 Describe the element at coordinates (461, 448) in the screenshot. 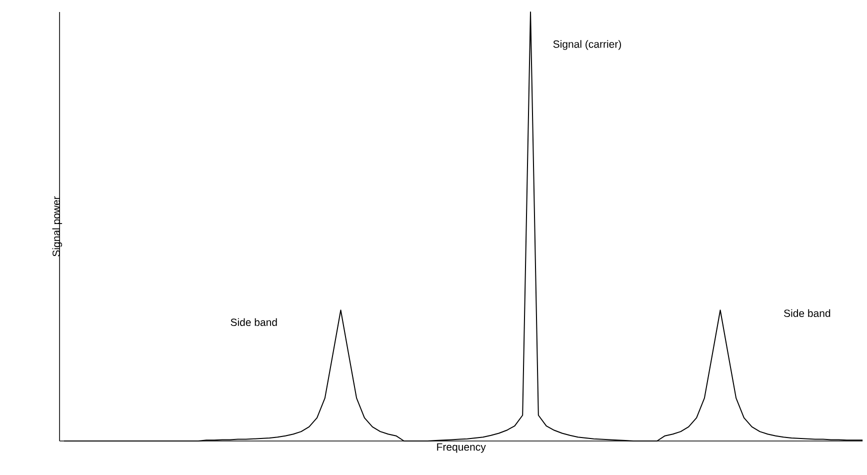

I see `x-axis-title: Frequency` at that location.